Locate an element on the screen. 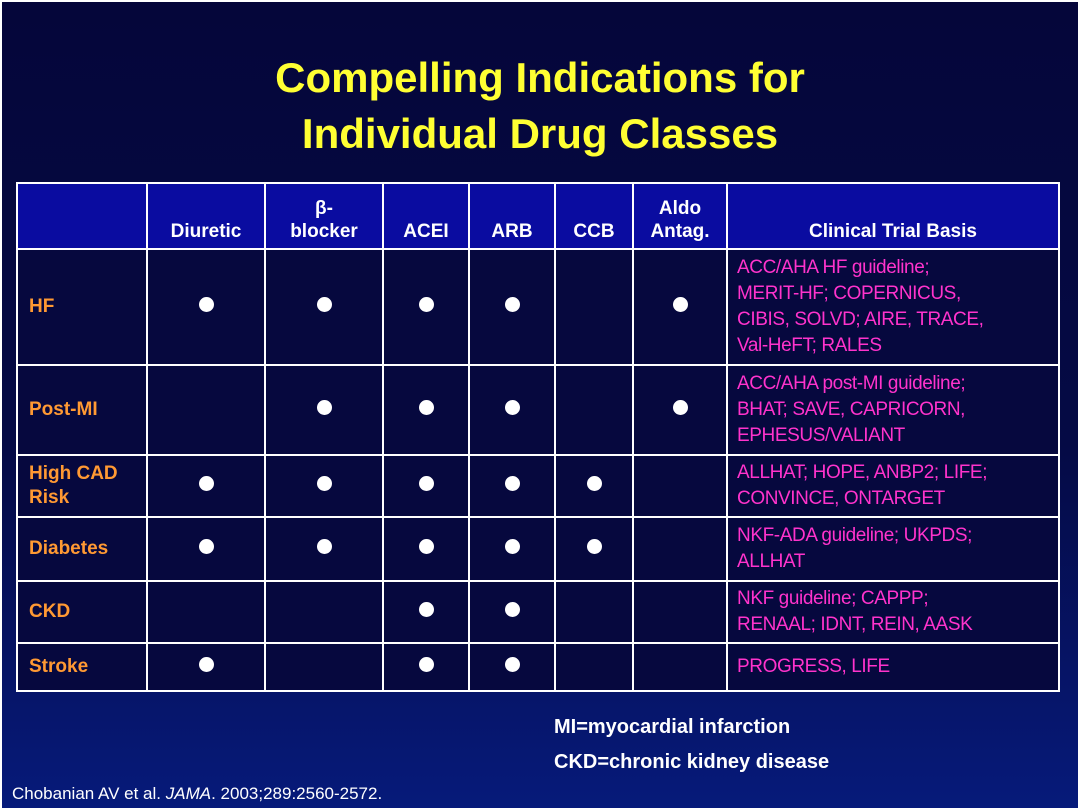  row-label-line-2: Risk is located at coordinates (49, 497).